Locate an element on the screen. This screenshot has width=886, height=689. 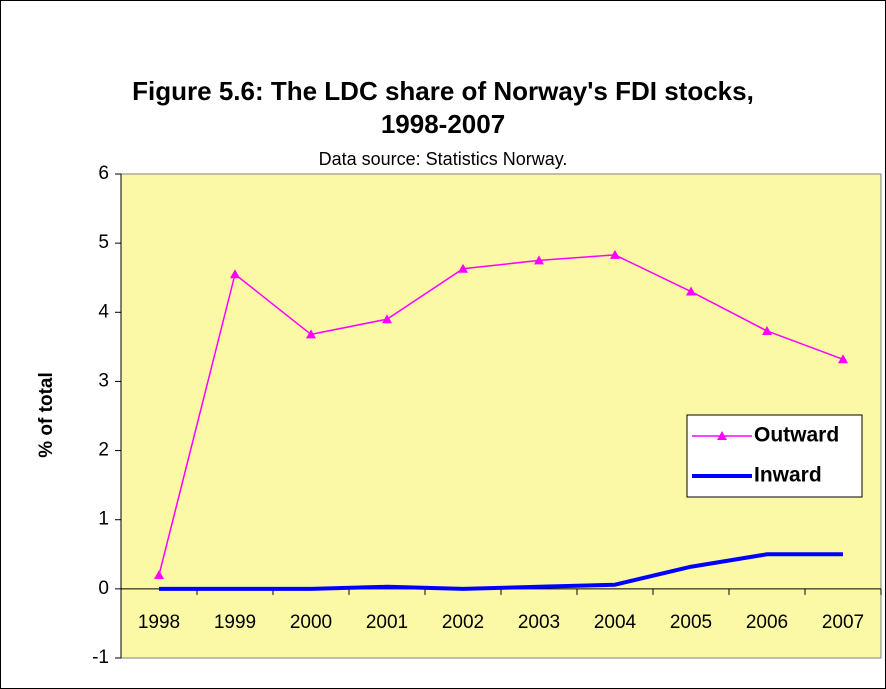
x-tick-label: 2002 is located at coordinates (463, 622).